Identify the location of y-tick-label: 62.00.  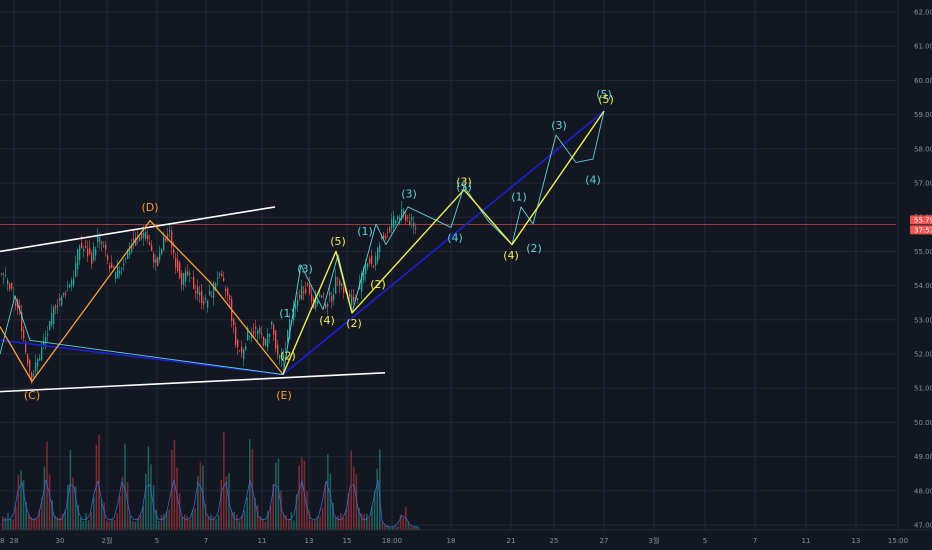
(923, 13).